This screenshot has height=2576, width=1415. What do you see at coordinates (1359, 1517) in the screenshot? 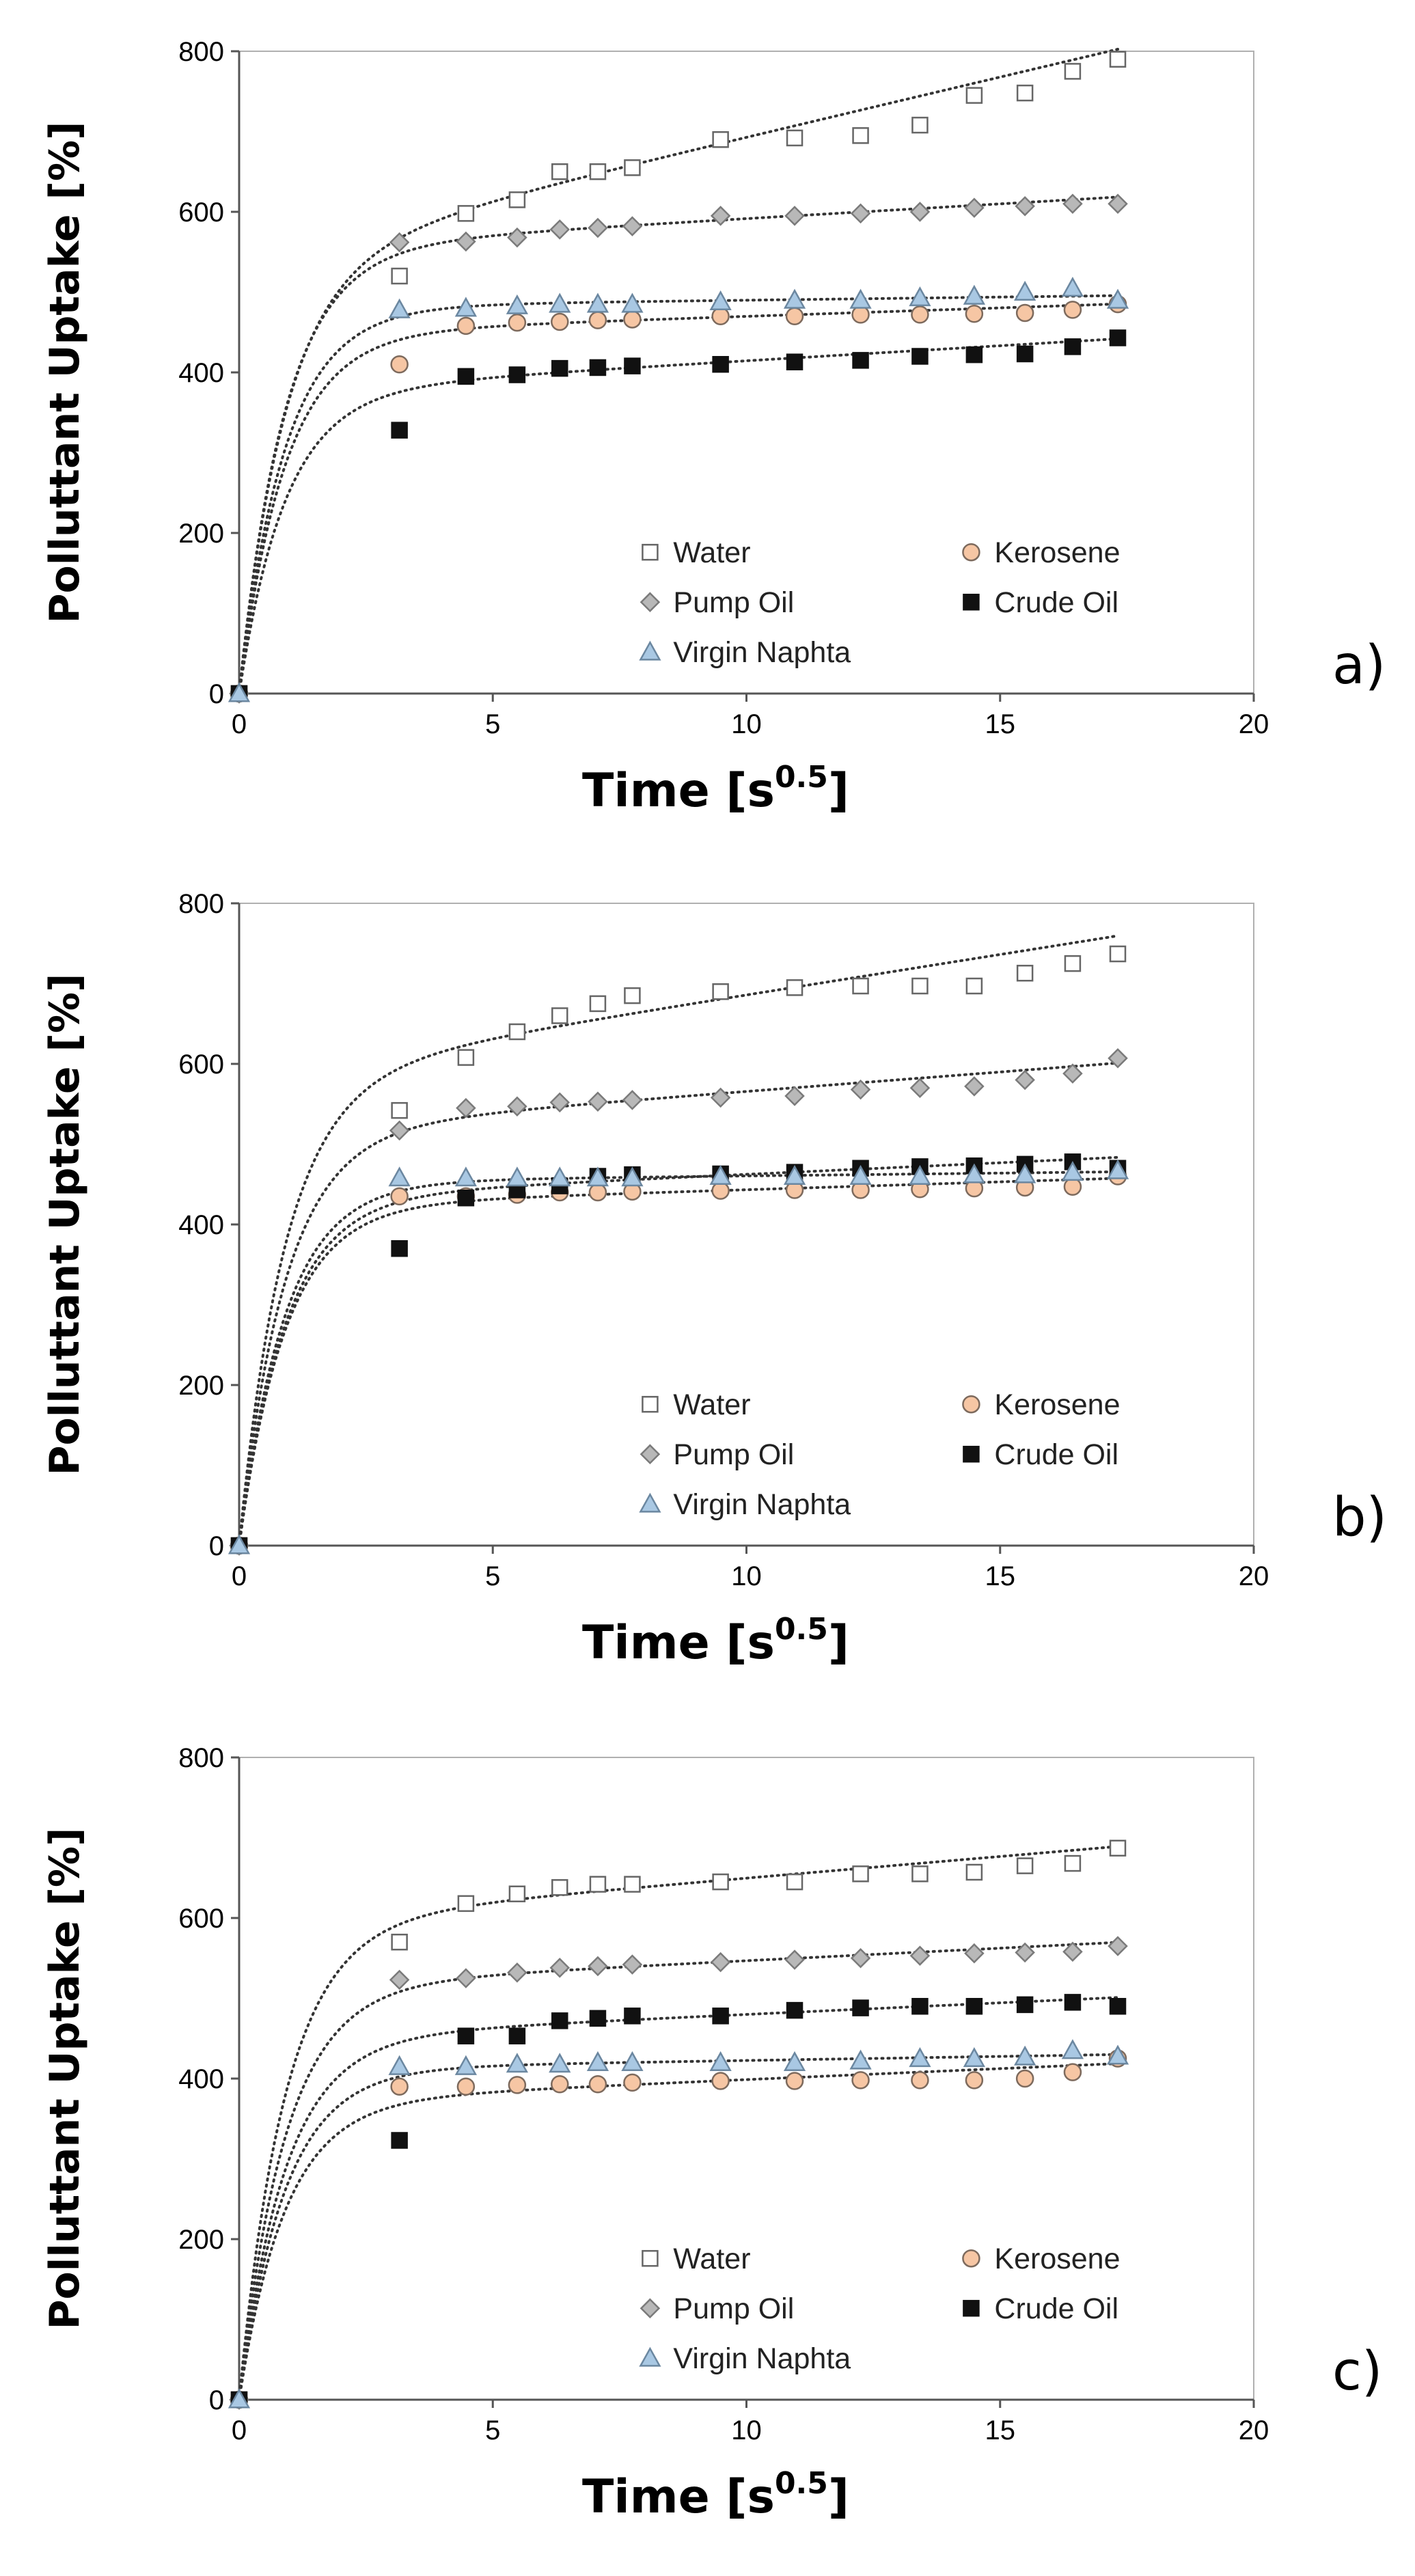
I see `panel-label: b)` at bounding box center [1359, 1517].